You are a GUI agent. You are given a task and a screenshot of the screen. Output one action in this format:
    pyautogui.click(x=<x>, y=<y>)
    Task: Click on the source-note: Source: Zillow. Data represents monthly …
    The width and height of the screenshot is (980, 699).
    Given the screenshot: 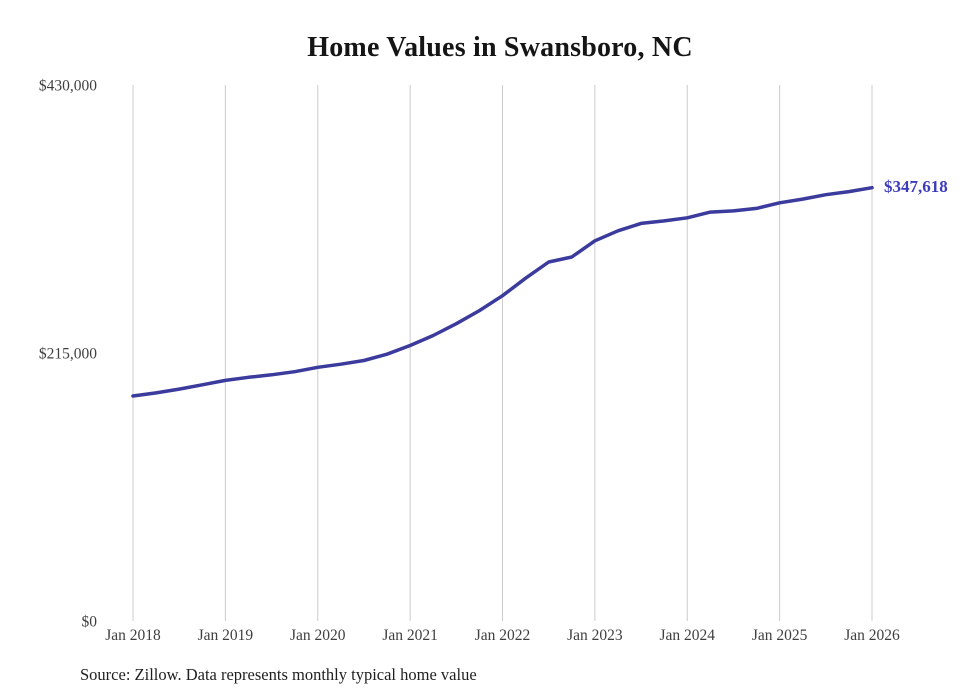 What is the action you would take?
    pyautogui.click(x=278, y=674)
    